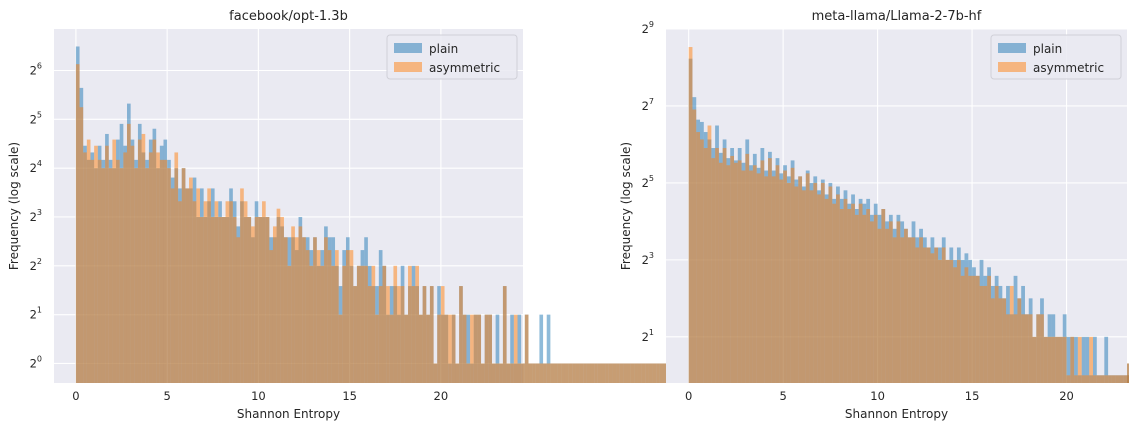  What do you see at coordinates (36, 216) in the screenshot?
I see `y-tick-label: 23` at bounding box center [36, 216].